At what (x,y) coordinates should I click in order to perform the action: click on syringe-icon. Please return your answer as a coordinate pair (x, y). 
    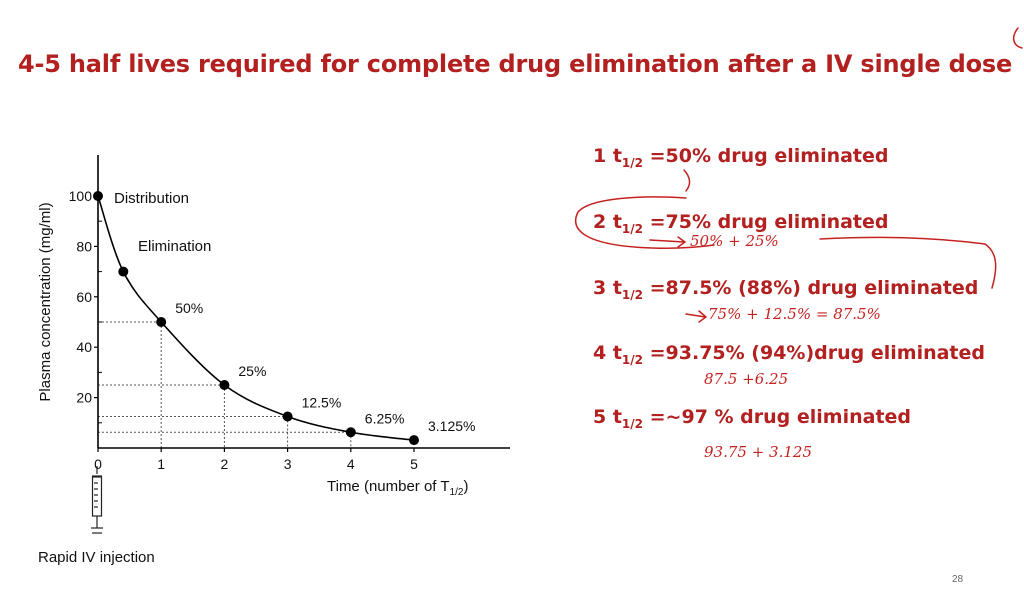
    Looking at the image, I should click on (97, 500).